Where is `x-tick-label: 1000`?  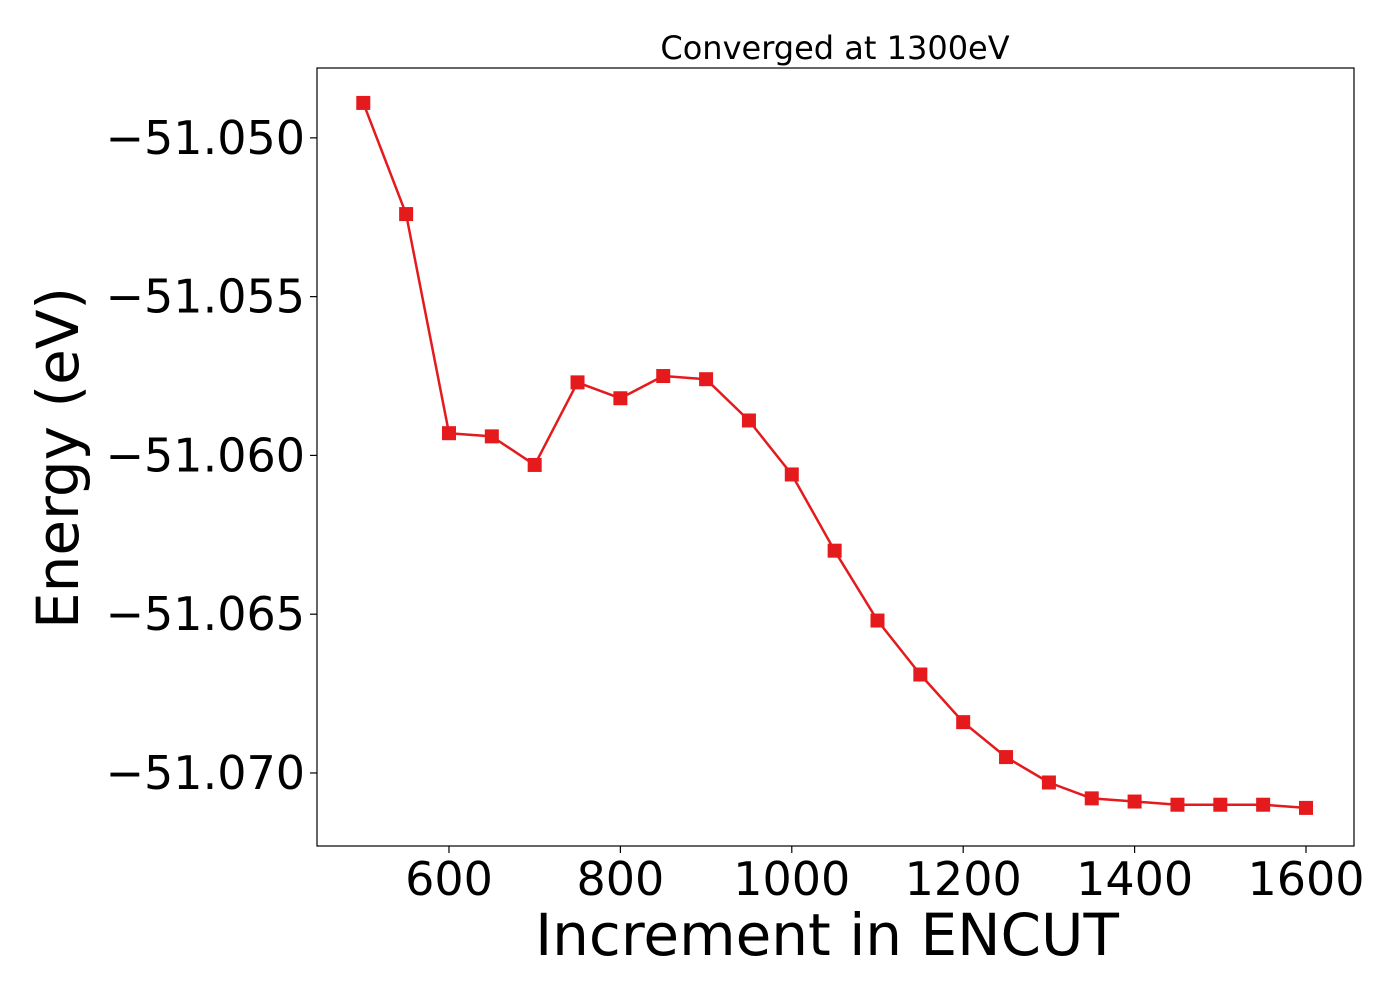 x-tick-label: 1000 is located at coordinates (791, 879).